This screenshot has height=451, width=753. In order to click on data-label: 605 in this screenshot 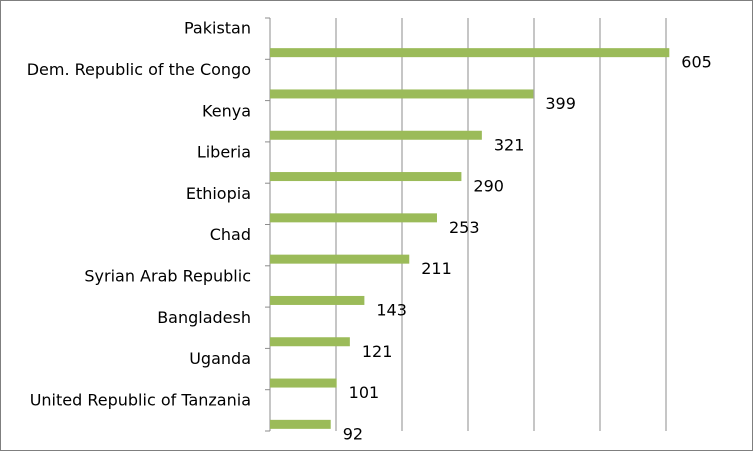, I will do `click(696, 62)`.